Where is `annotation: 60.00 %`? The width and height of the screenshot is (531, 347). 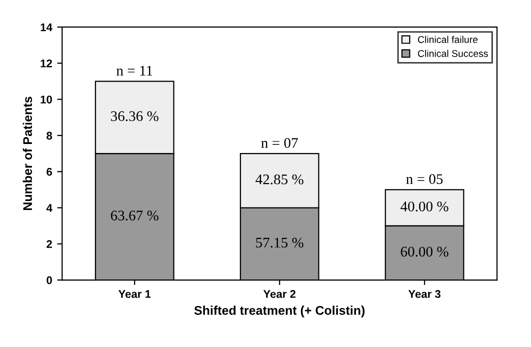
annotation: 60.00 % is located at coordinates (424, 251).